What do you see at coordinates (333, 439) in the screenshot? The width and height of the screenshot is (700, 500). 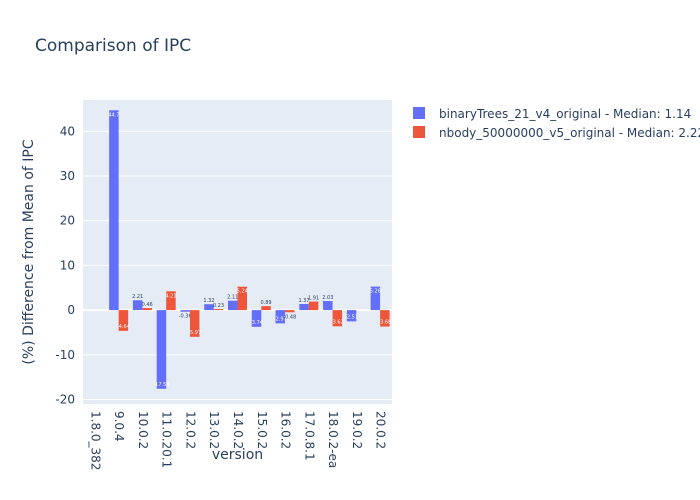 I see `x-tick-label: 18.0.2-ea` at bounding box center [333, 439].